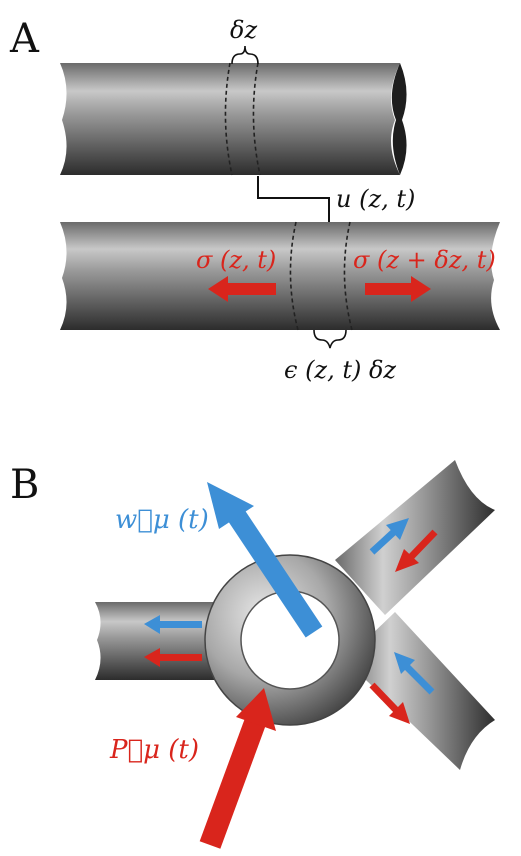 The width and height of the screenshot is (521, 856). I want to click on strain-label: ϵ (z, t) δz, so click(340, 370).